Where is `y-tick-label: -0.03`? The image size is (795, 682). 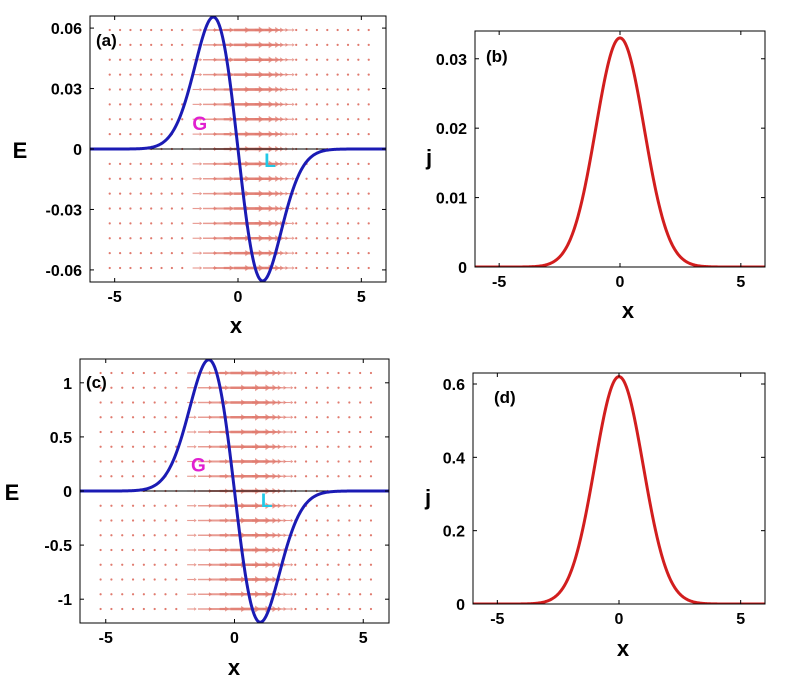 y-tick-label: -0.03 is located at coordinates (64, 210).